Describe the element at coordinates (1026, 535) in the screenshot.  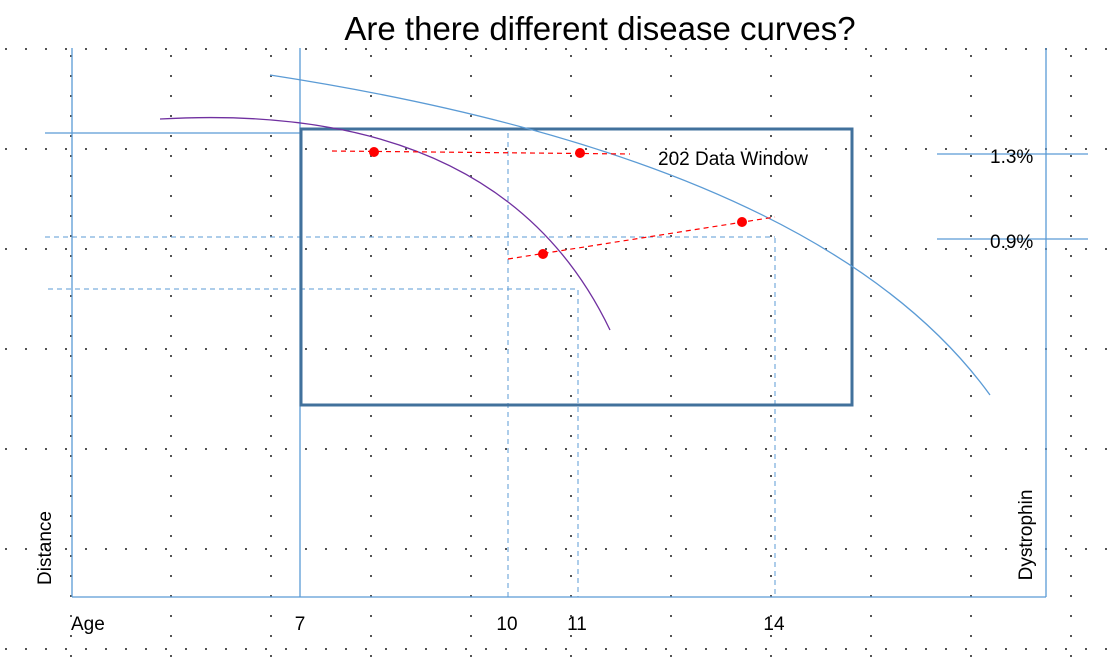
I see `right-y-axis-label: Dystrophin` at that location.